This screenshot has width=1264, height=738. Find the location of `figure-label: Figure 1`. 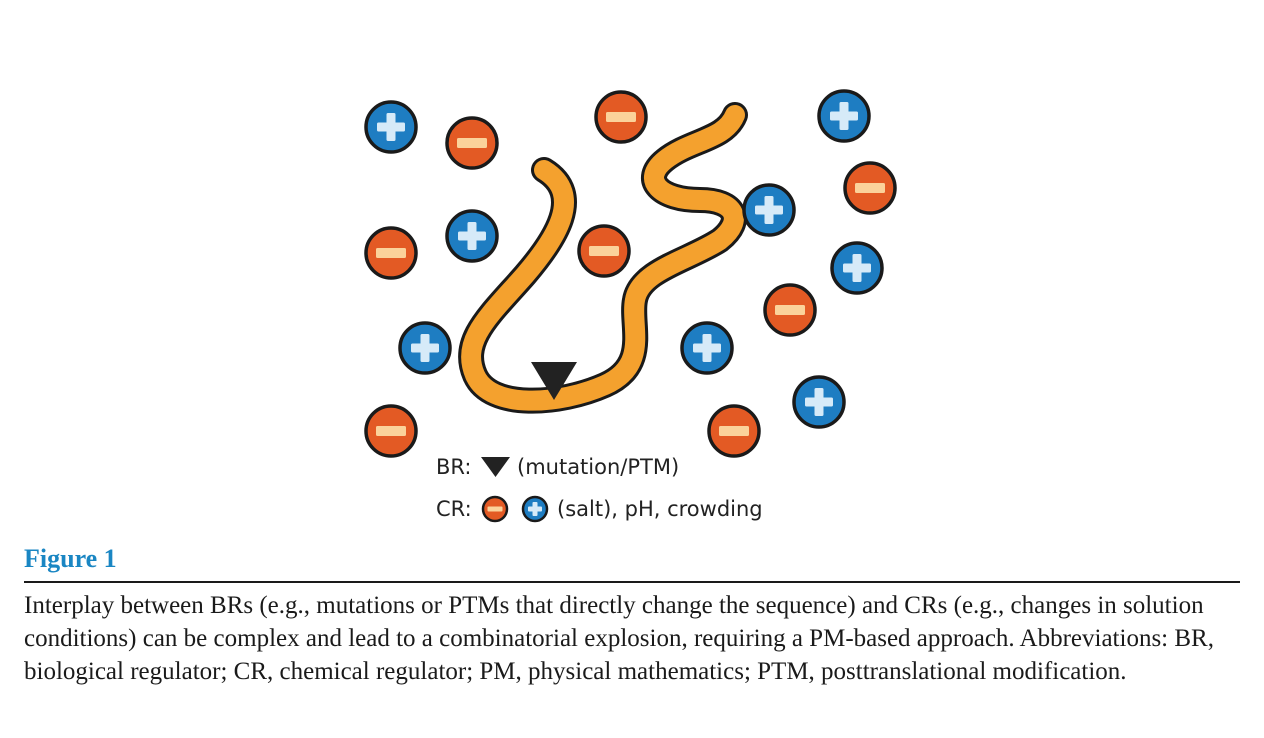

figure-label: Figure 1 is located at coordinates (70, 558).